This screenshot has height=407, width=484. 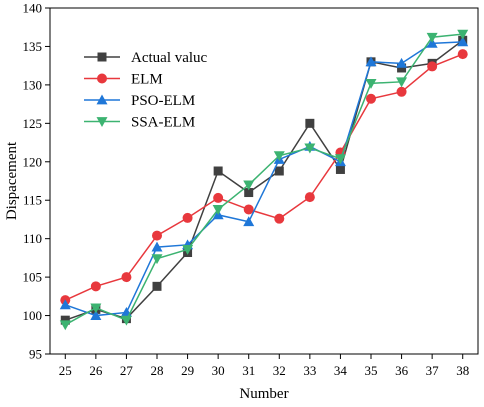 I want to click on x-tick-label: 27, so click(x=127, y=370).